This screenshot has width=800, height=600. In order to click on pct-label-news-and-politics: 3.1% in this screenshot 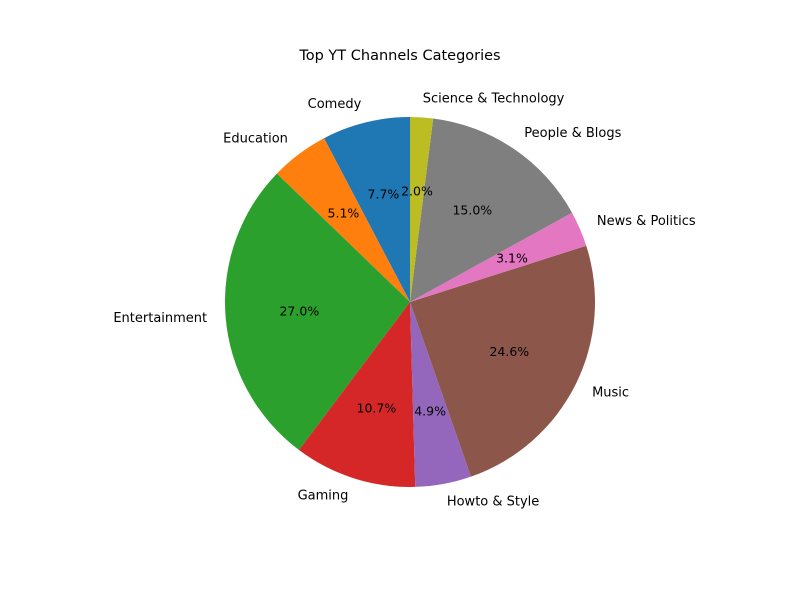, I will do `click(512, 258)`.